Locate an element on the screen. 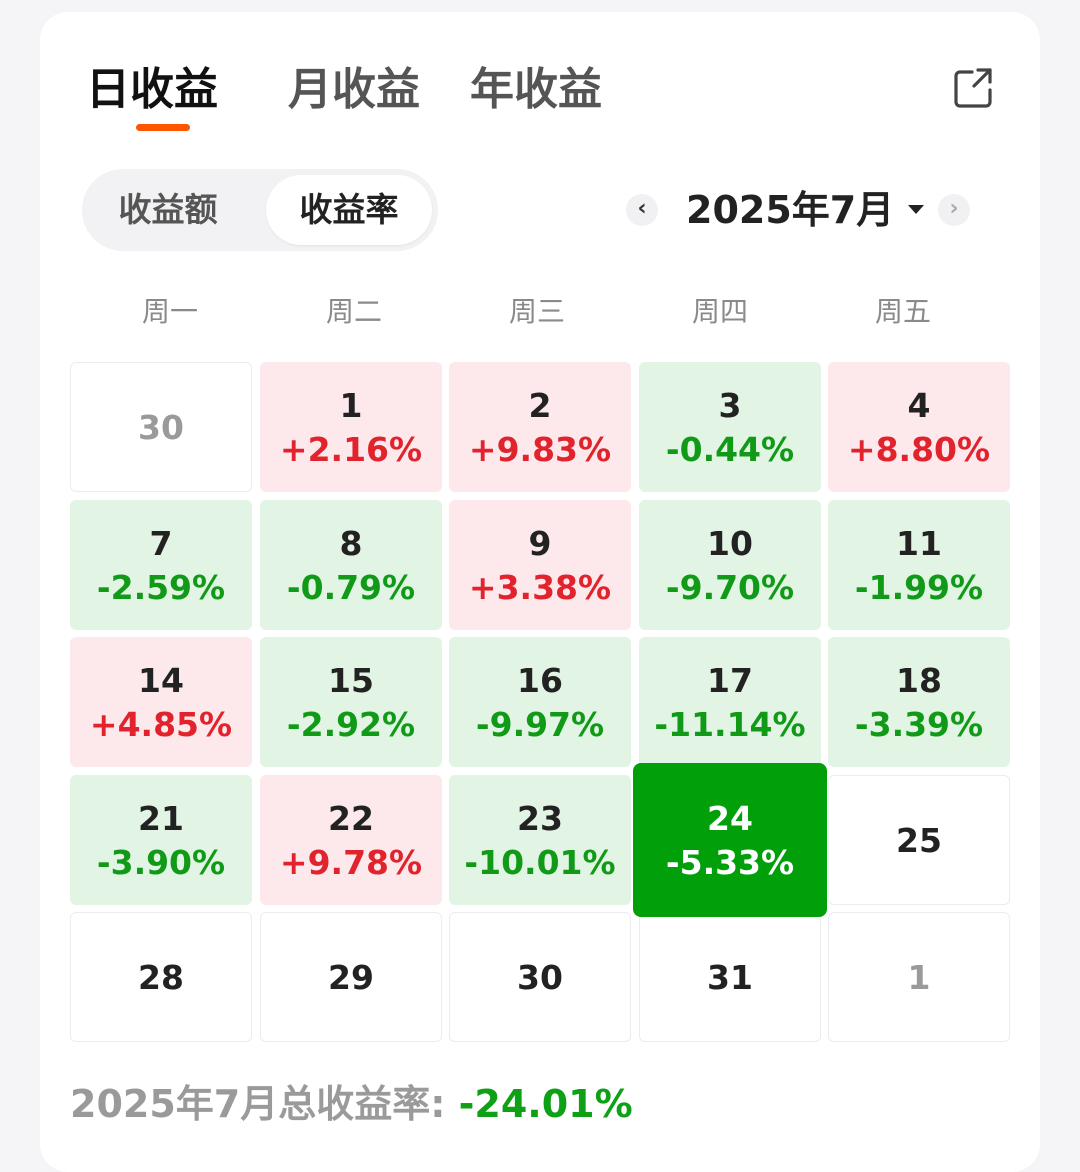 The height and width of the screenshot is (1172, 1080). calendar-day-cell: 28 is located at coordinates (161, 977).